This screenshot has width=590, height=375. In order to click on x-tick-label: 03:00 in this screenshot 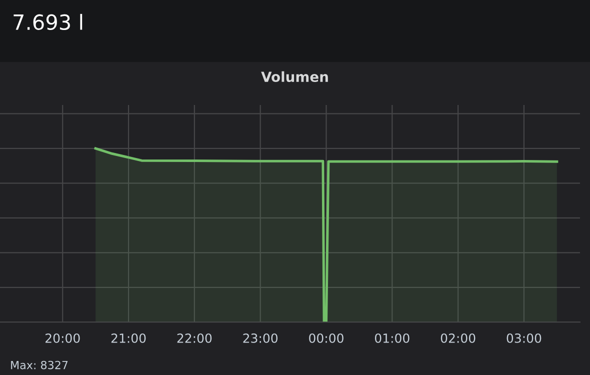, I will do `click(524, 338)`.